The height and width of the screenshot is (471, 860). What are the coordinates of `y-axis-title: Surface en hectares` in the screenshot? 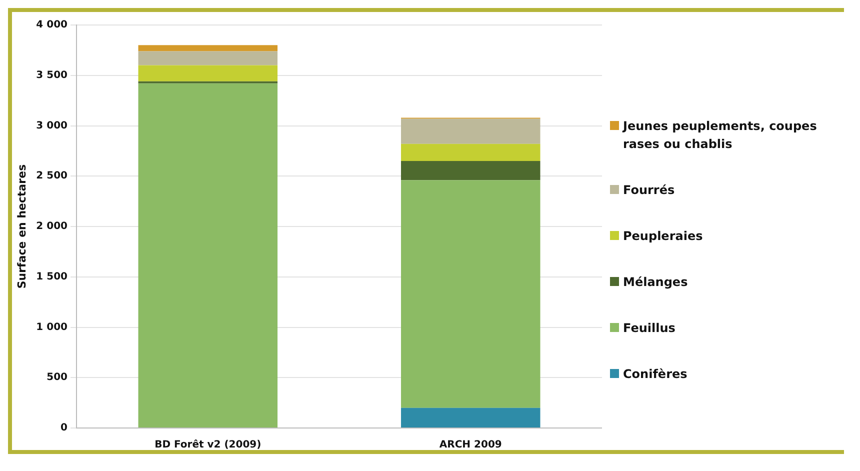 It's located at (21, 226).